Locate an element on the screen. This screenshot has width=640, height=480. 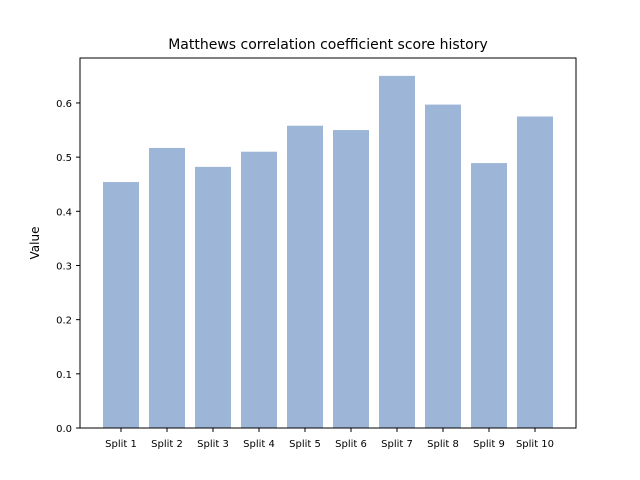
y-tick-label: 0.4 is located at coordinates (64, 212).